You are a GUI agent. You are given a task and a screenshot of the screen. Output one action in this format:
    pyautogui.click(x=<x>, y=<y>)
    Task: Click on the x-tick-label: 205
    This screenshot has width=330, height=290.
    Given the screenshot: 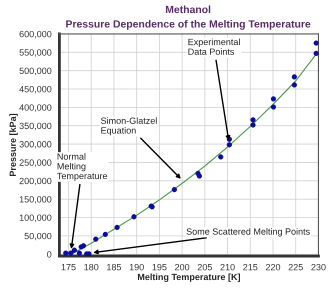 What is the action you would take?
    pyautogui.click(x=205, y=267)
    